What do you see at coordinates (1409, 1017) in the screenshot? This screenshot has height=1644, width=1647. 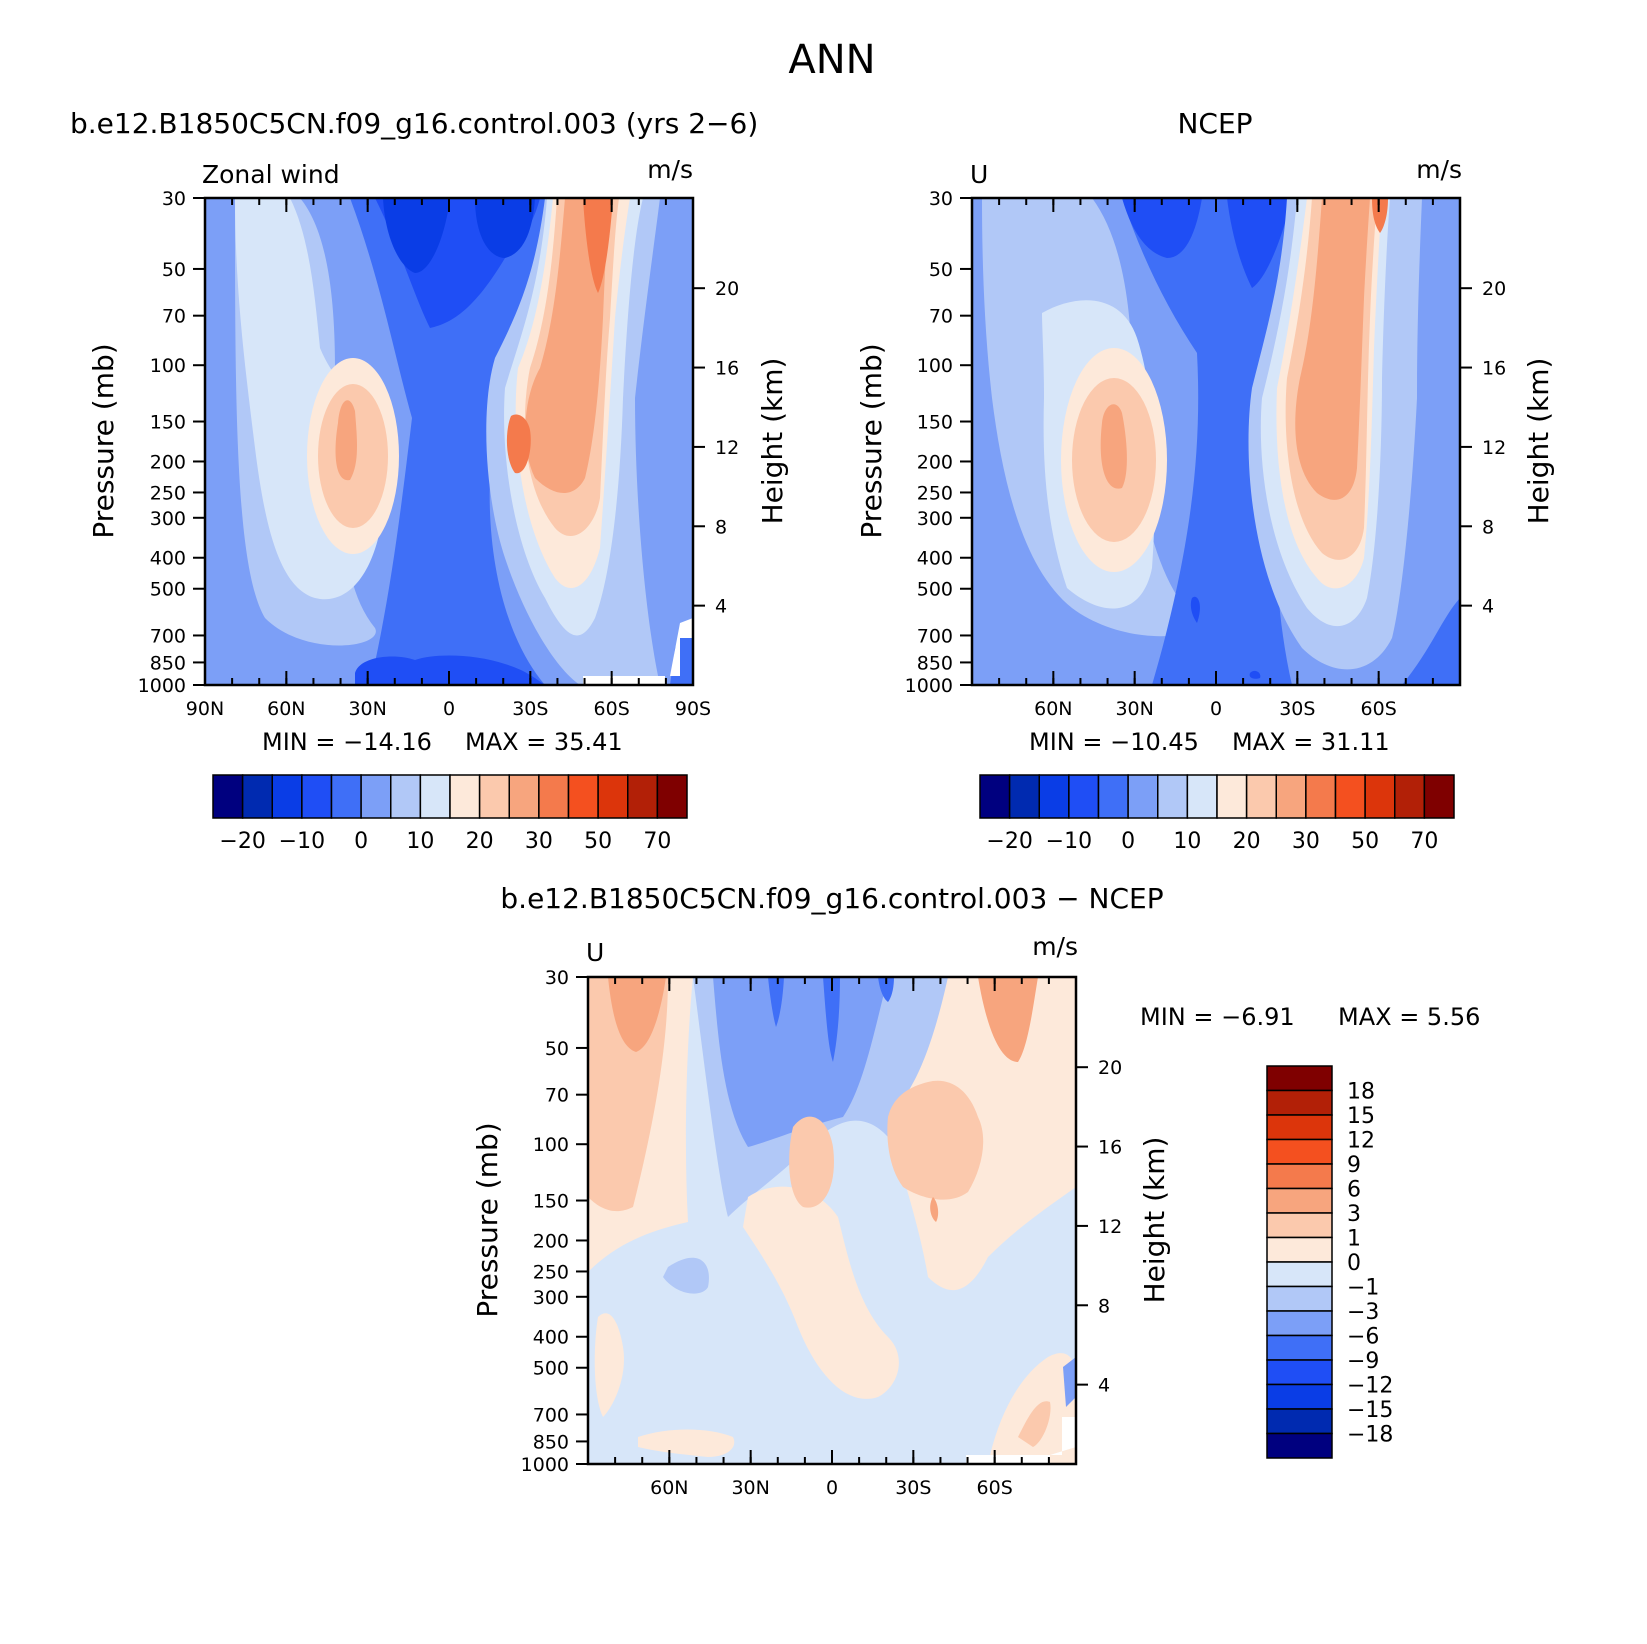 I see `max-label: MAX = 5.56` at bounding box center [1409, 1017].